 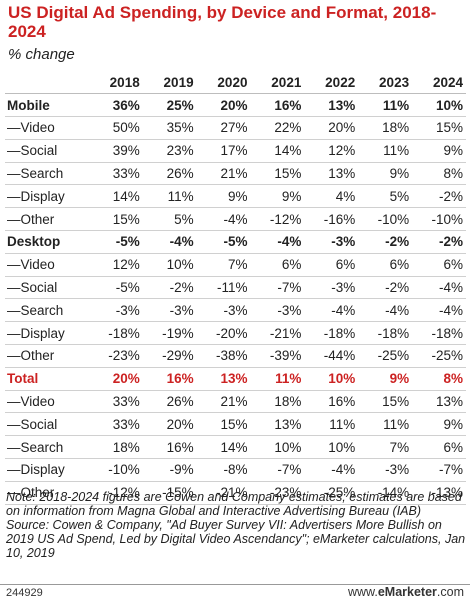 What do you see at coordinates (235, 584) in the screenshot?
I see `footer-divider` at bounding box center [235, 584].